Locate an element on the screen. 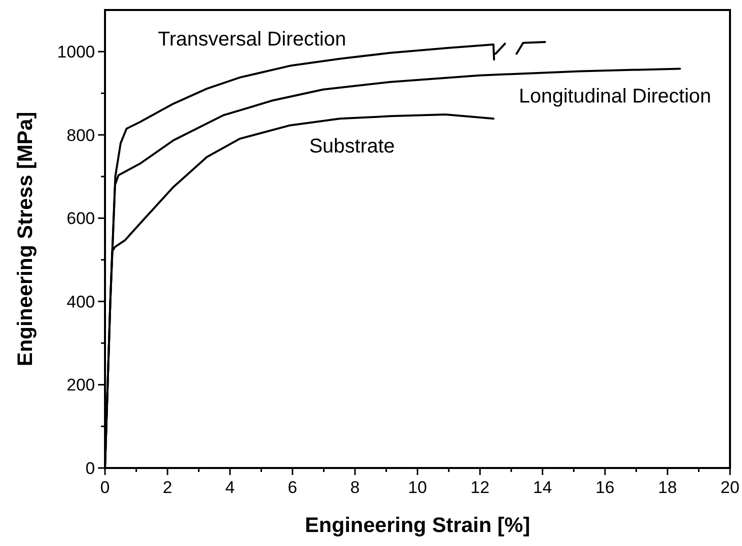 The height and width of the screenshot is (546, 742). annotation: Transversal Direction is located at coordinates (252, 39).